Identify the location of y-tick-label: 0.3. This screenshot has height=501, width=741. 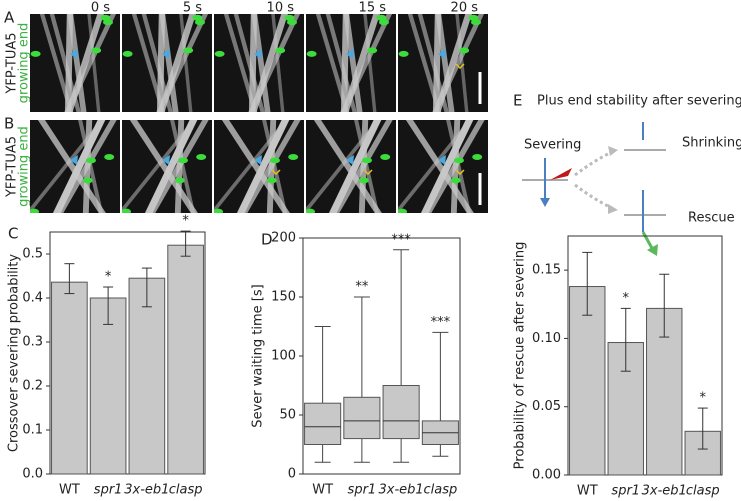
(32, 342).